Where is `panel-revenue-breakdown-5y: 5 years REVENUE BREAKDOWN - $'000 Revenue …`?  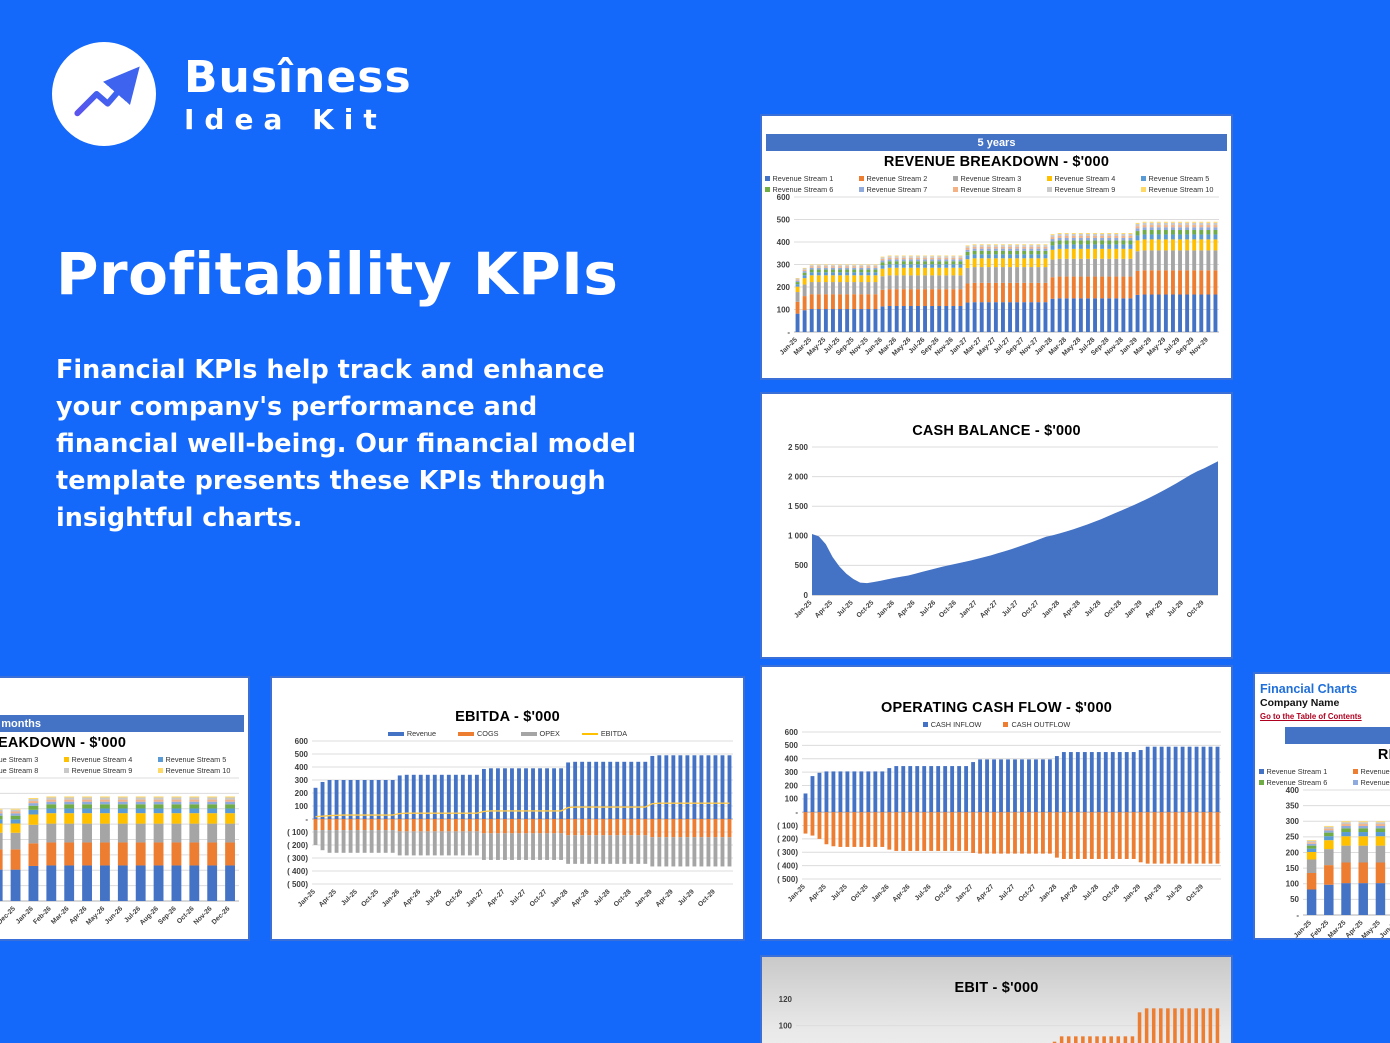 panel-revenue-breakdown-5y: 5 years REVENUE BREAKDOWN - $'000 Revenue … is located at coordinates (996, 247).